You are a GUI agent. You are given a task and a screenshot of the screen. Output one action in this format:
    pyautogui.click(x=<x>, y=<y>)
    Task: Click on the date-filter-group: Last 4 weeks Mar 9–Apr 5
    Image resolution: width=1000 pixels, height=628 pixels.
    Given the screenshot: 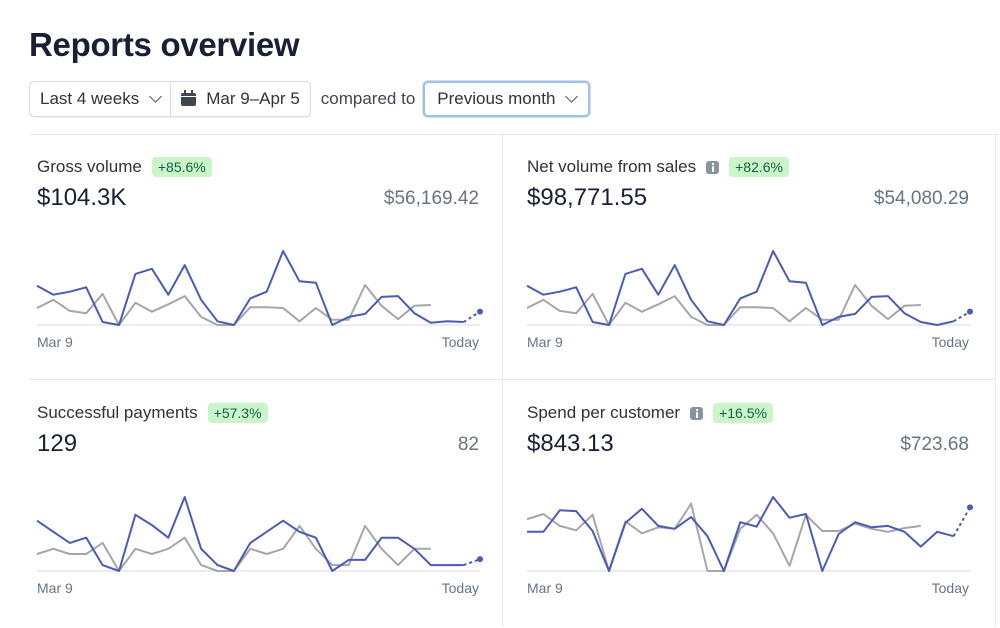 What is the action you would take?
    pyautogui.click(x=170, y=99)
    